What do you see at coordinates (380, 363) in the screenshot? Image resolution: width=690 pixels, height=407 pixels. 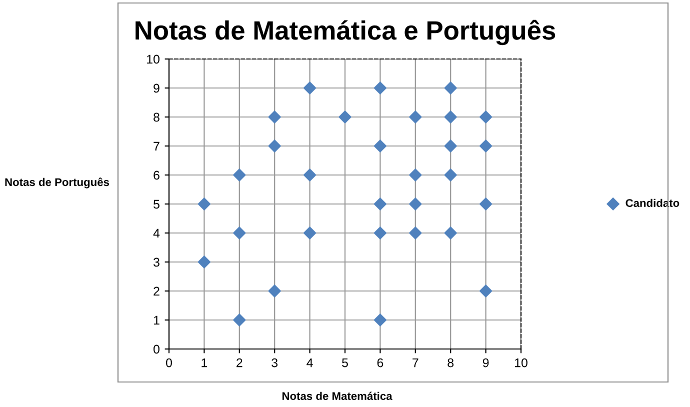 I see `x-tick-label: 6` at bounding box center [380, 363].